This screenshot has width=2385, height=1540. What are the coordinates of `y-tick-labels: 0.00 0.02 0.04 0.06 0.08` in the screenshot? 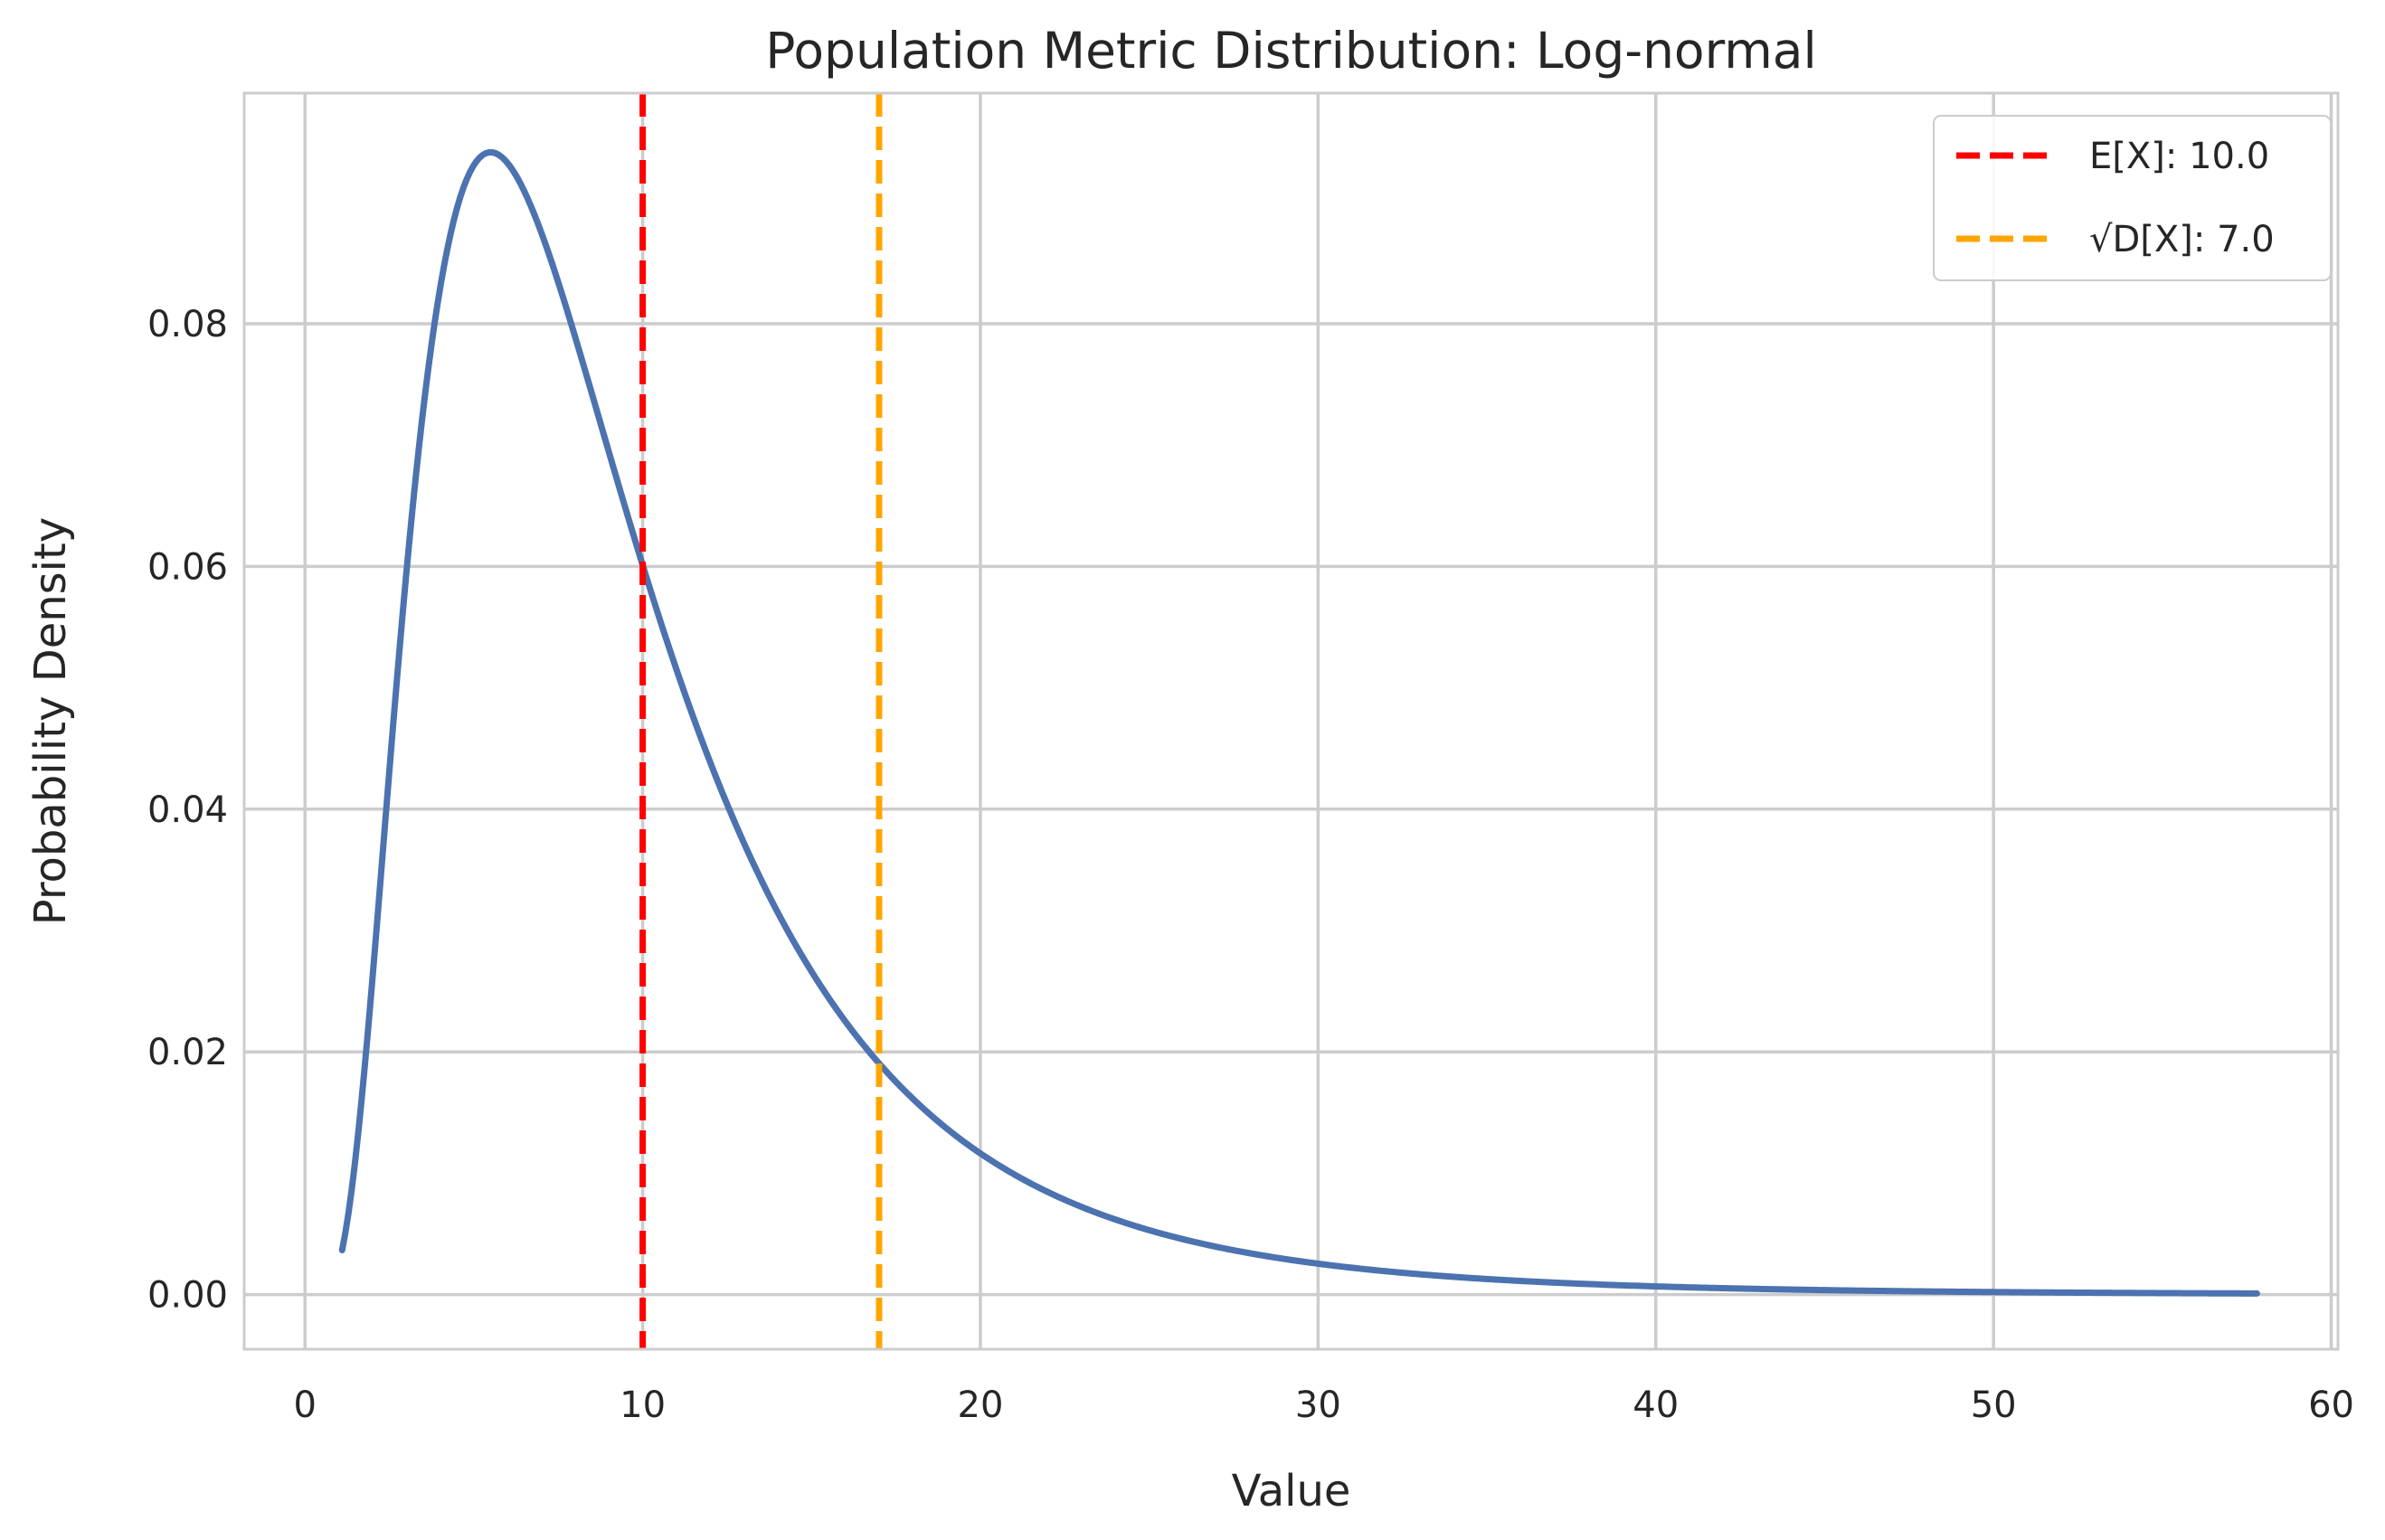 It's located at (187, 810).